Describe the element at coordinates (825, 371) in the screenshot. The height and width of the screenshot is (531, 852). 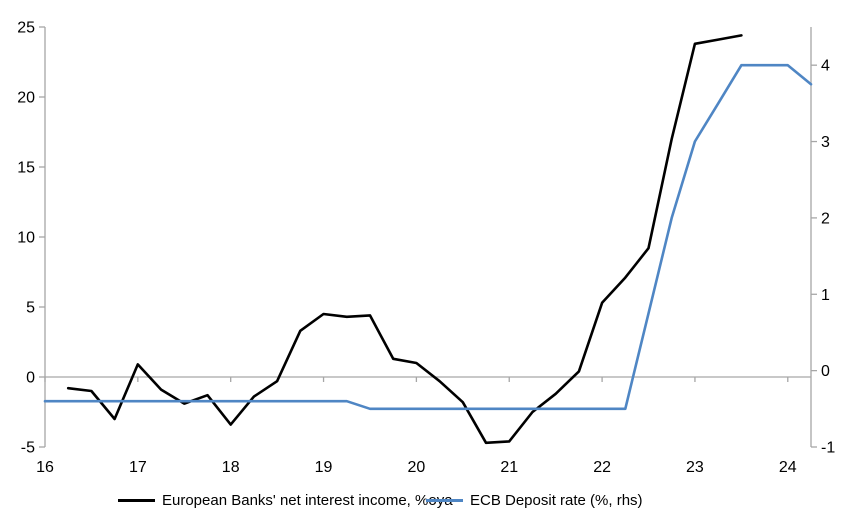
I see `y-axis-right-label: 0` at that location.